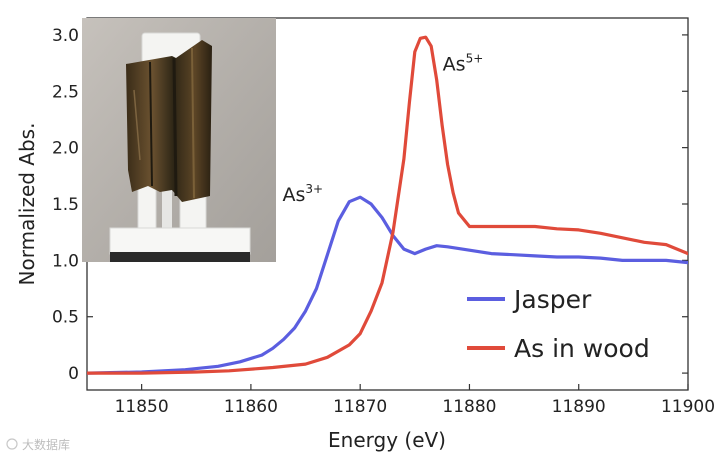 Image resolution: width=721 pixels, height=462 pixels. Describe the element at coordinates (552, 299) in the screenshot. I see `legend-label-jasper: Jasper` at that location.